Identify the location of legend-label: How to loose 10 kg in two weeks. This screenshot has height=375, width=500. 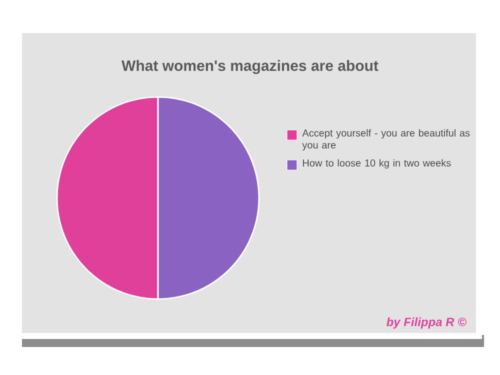
(377, 164).